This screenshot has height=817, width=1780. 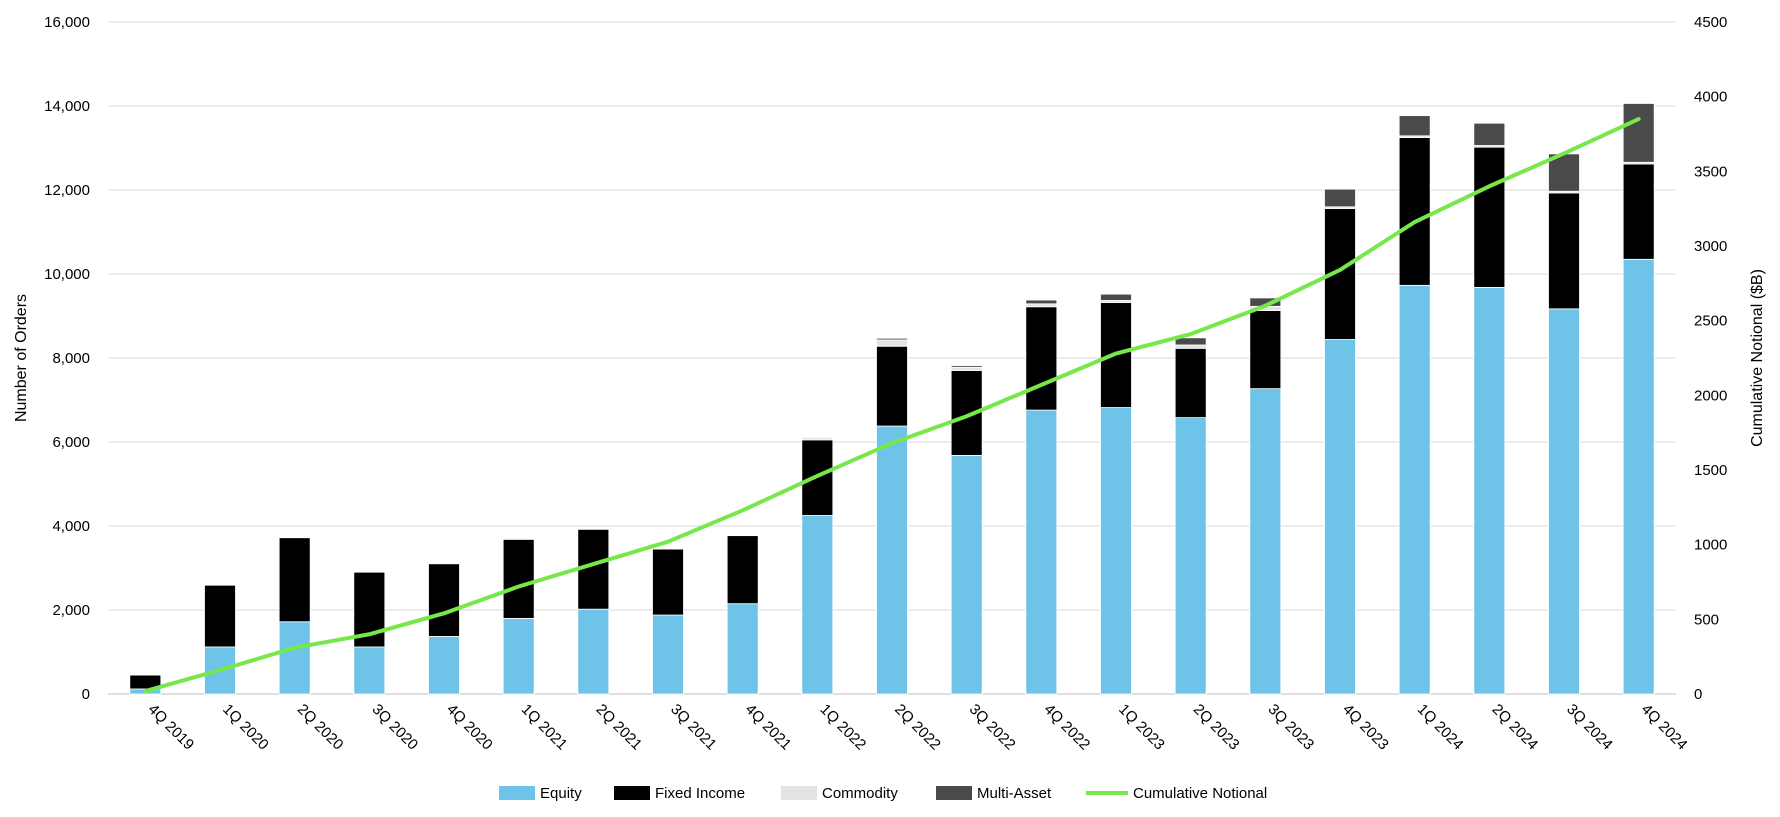 I want to click on y2-tick-label: 2000, so click(x=1710, y=395).